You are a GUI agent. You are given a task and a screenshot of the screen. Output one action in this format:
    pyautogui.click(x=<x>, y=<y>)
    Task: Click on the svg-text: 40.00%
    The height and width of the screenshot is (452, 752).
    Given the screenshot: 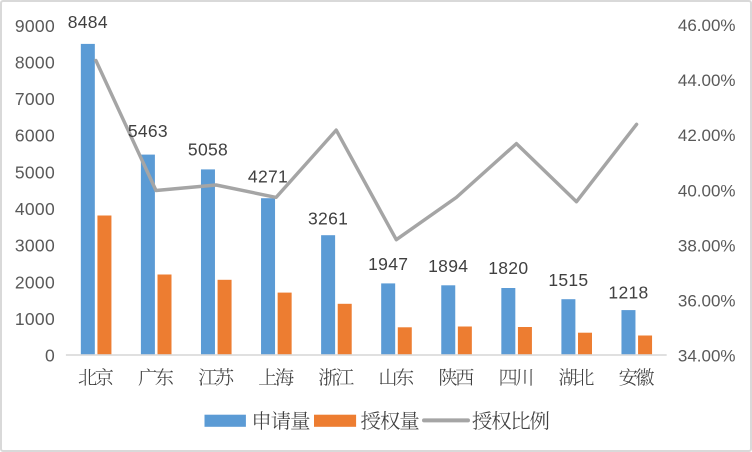 What is the action you would take?
    pyautogui.click(x=707, y=190)
    